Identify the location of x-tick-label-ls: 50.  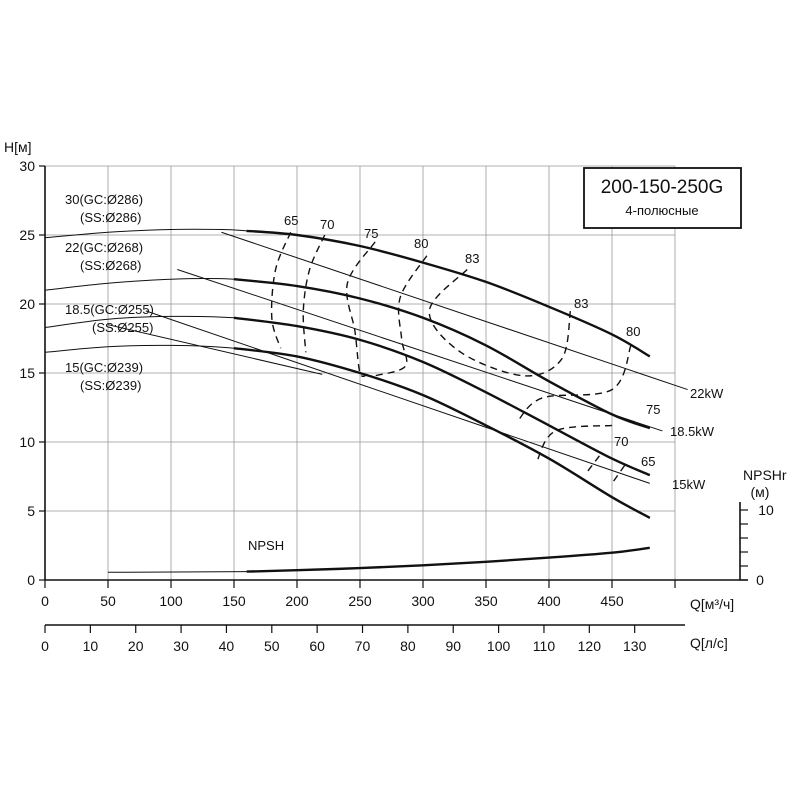
(272, 646).